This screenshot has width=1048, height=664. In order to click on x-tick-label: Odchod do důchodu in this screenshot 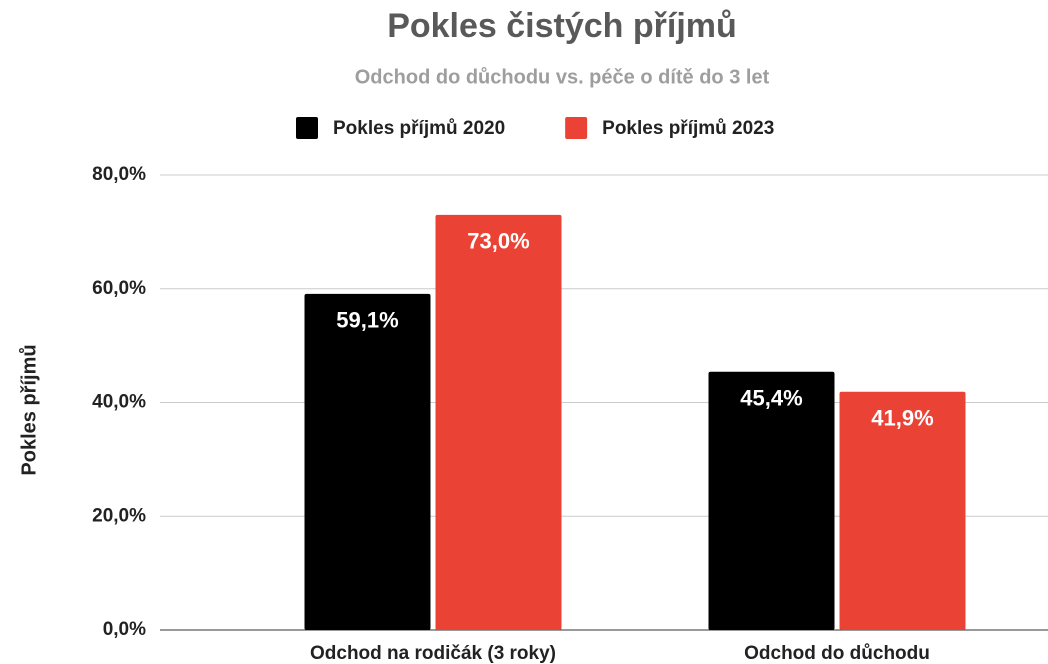, I will do `click(837, 653)`.